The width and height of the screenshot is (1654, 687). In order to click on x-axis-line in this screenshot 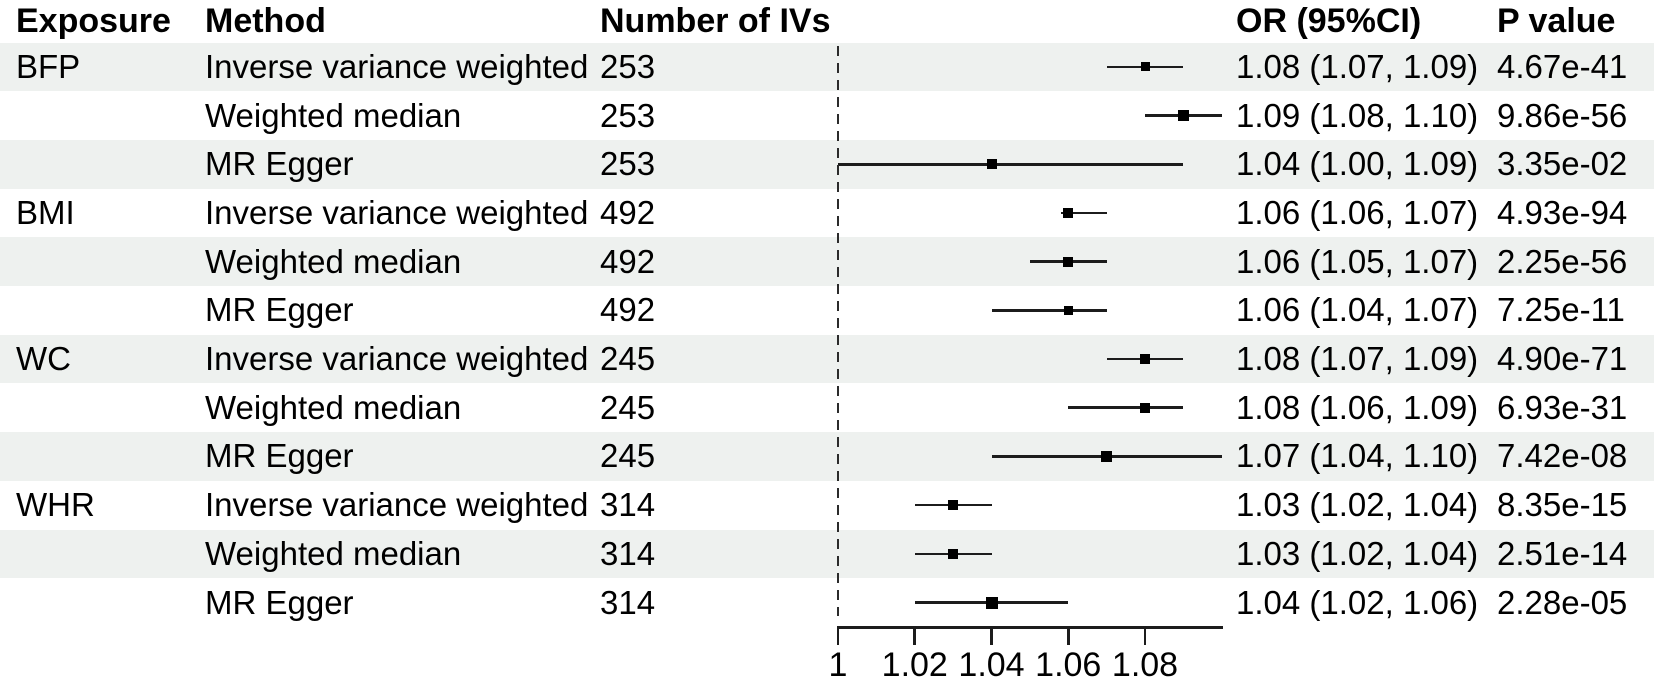, I will do `click(1030, 627)`.